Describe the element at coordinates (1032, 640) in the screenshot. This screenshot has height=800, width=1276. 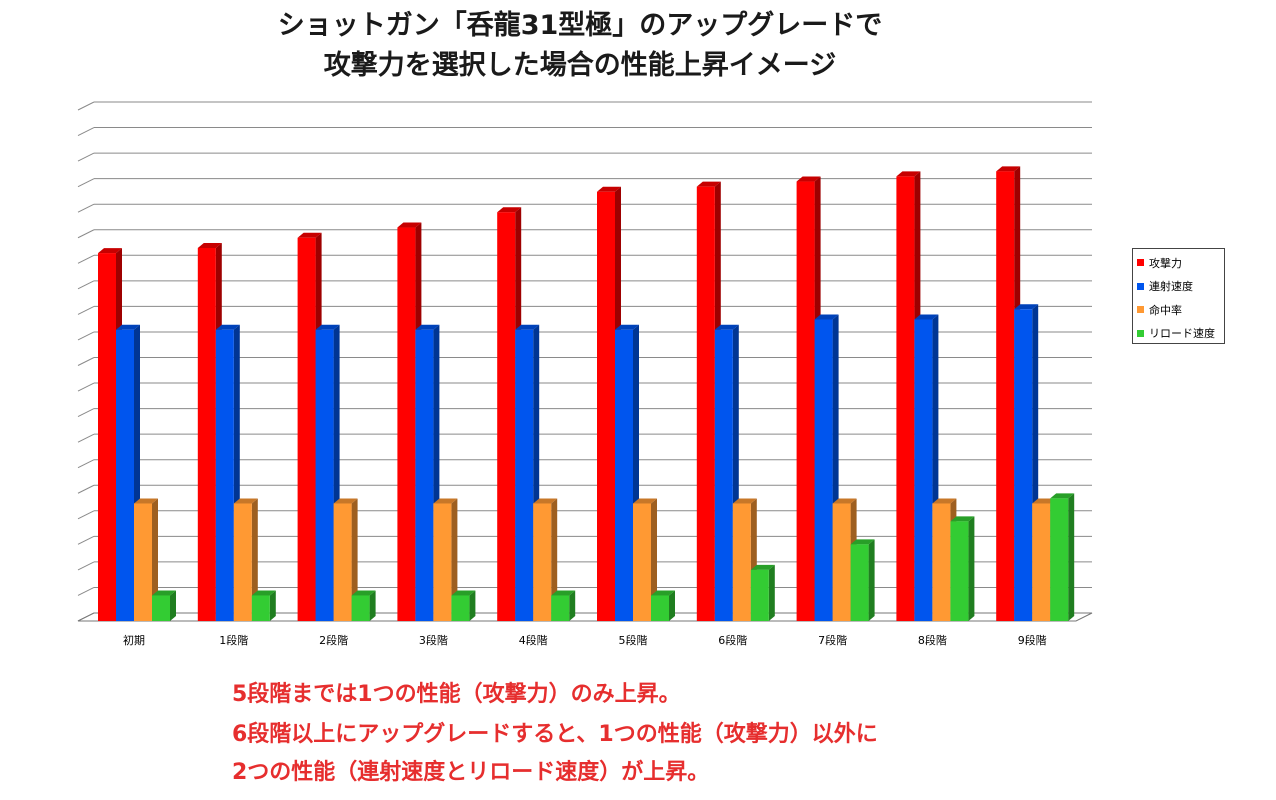
I see `x-tick-label: 9段階` at that location.